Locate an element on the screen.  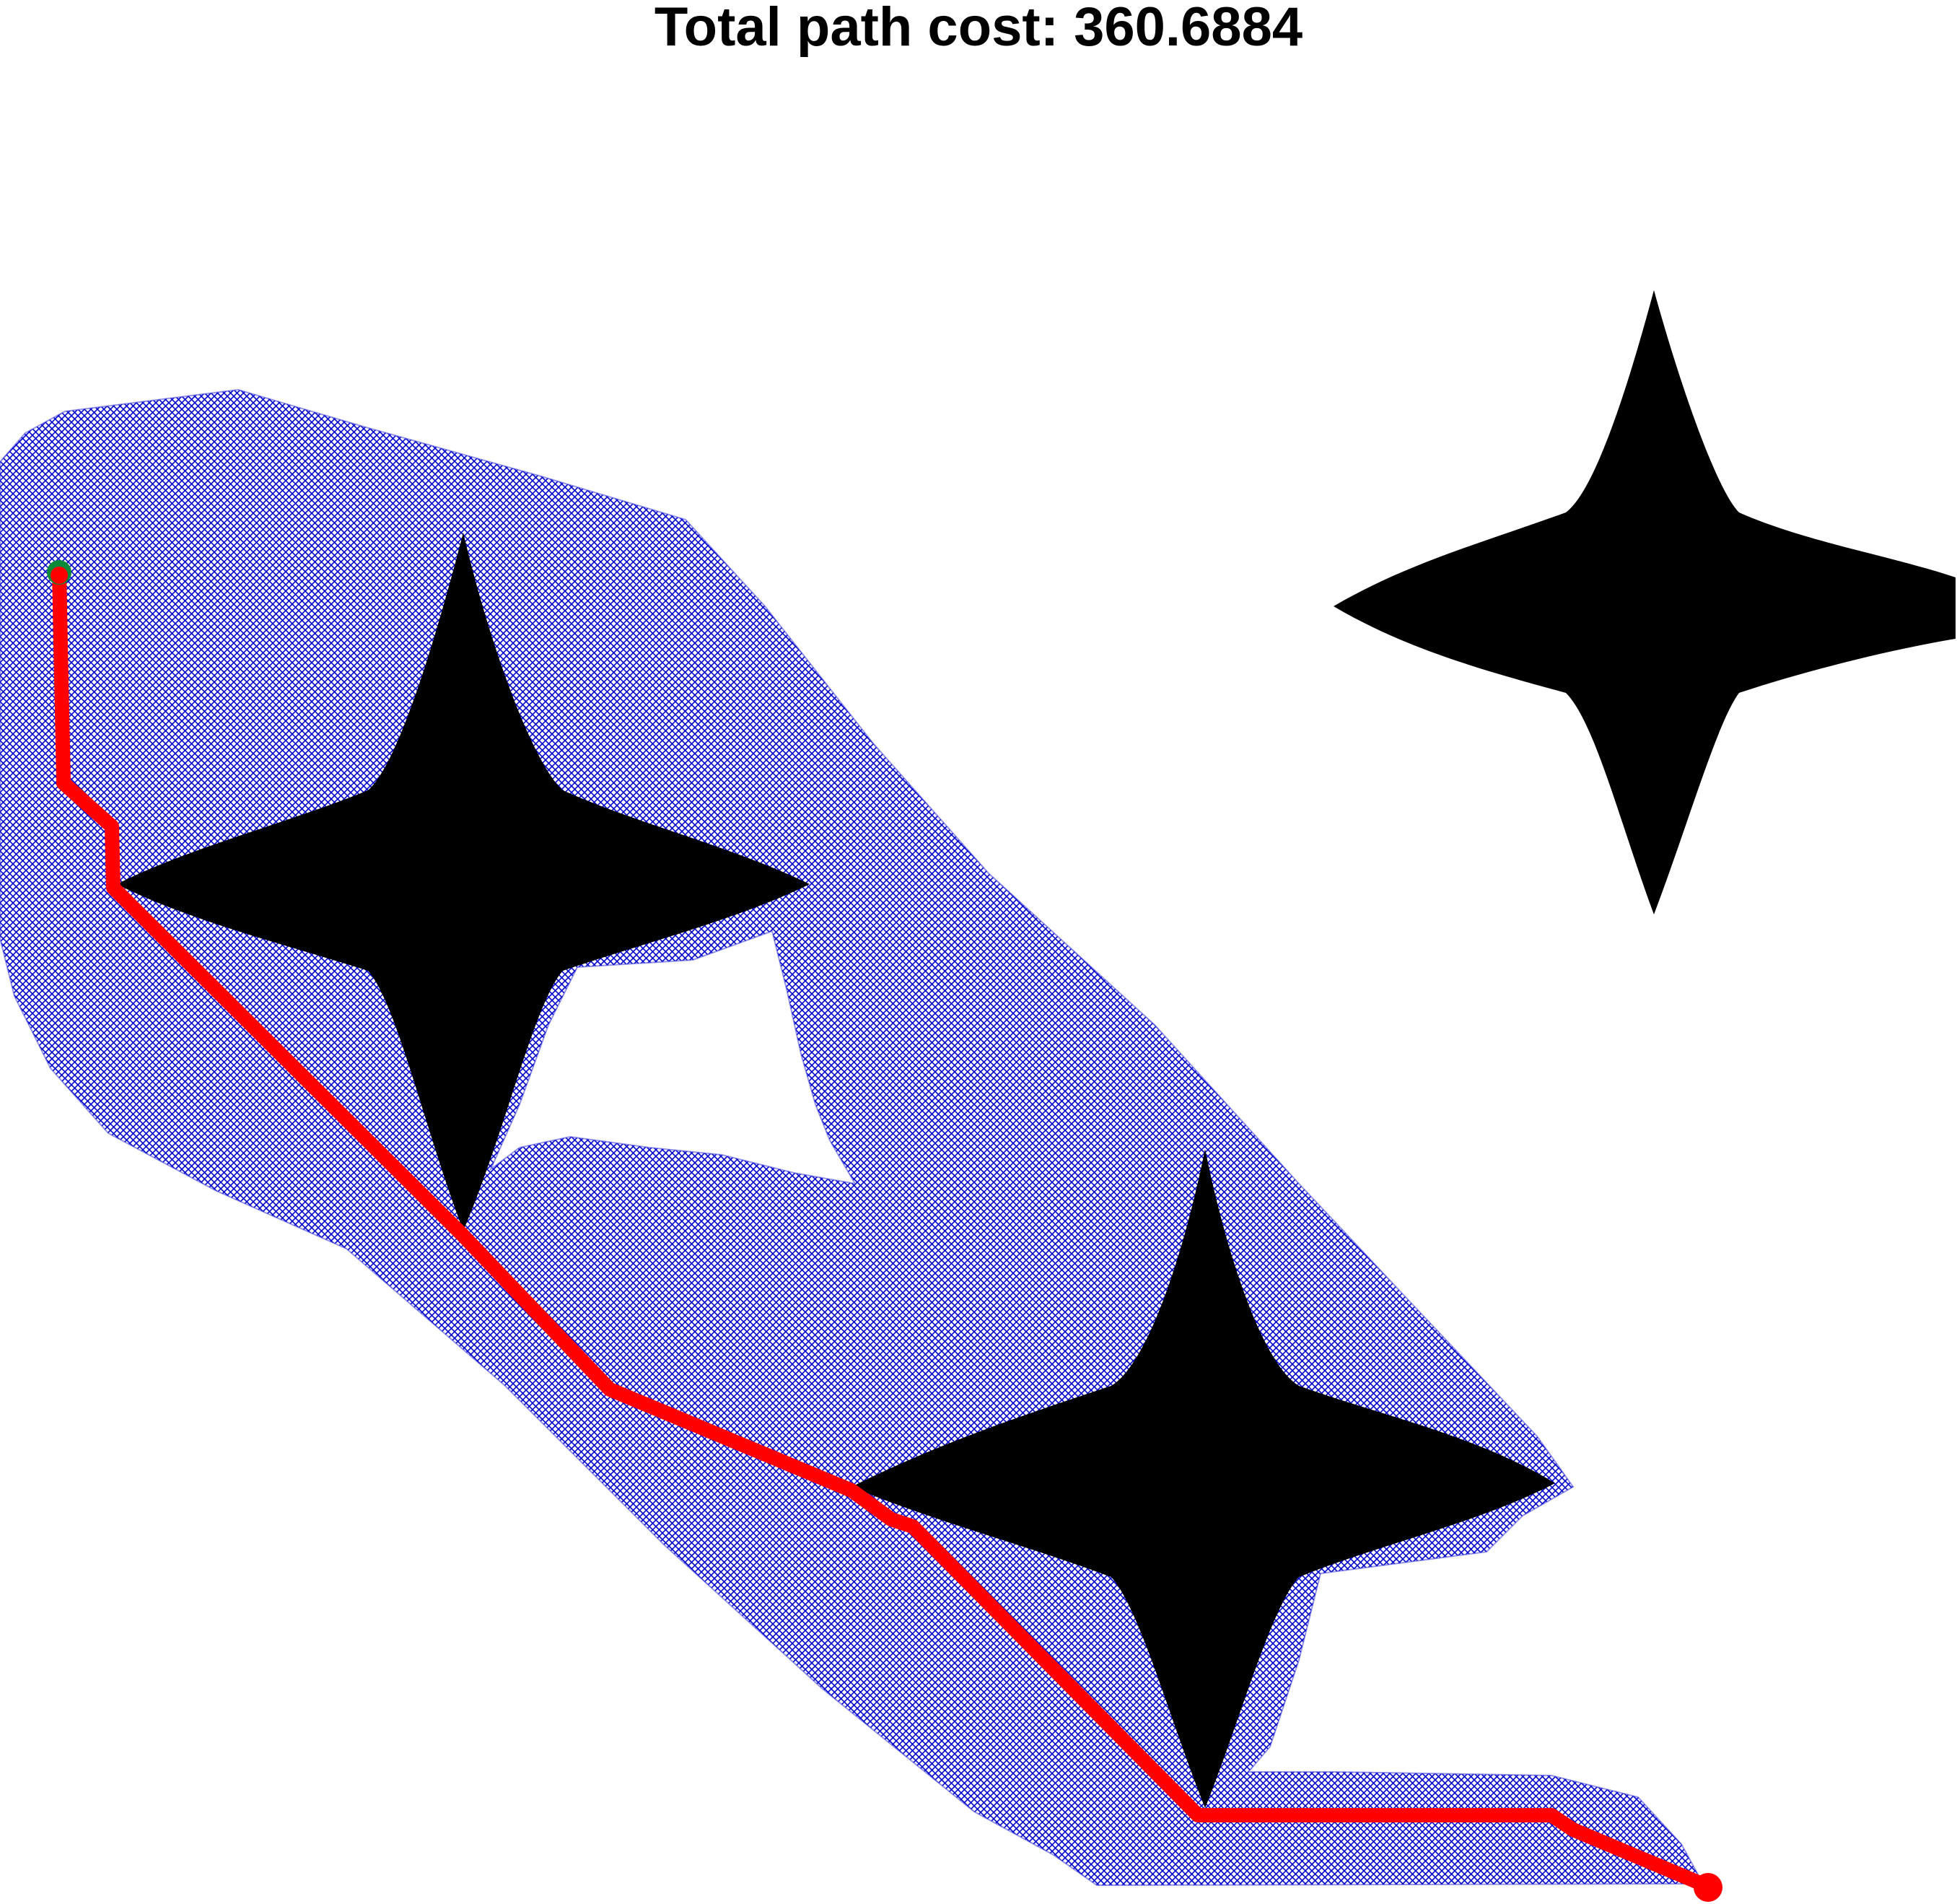
start-point is located at coordinates (59, 575).